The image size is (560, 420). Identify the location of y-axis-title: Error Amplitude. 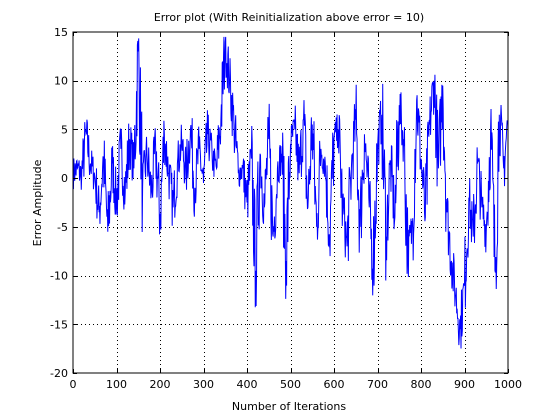
(37, 202).